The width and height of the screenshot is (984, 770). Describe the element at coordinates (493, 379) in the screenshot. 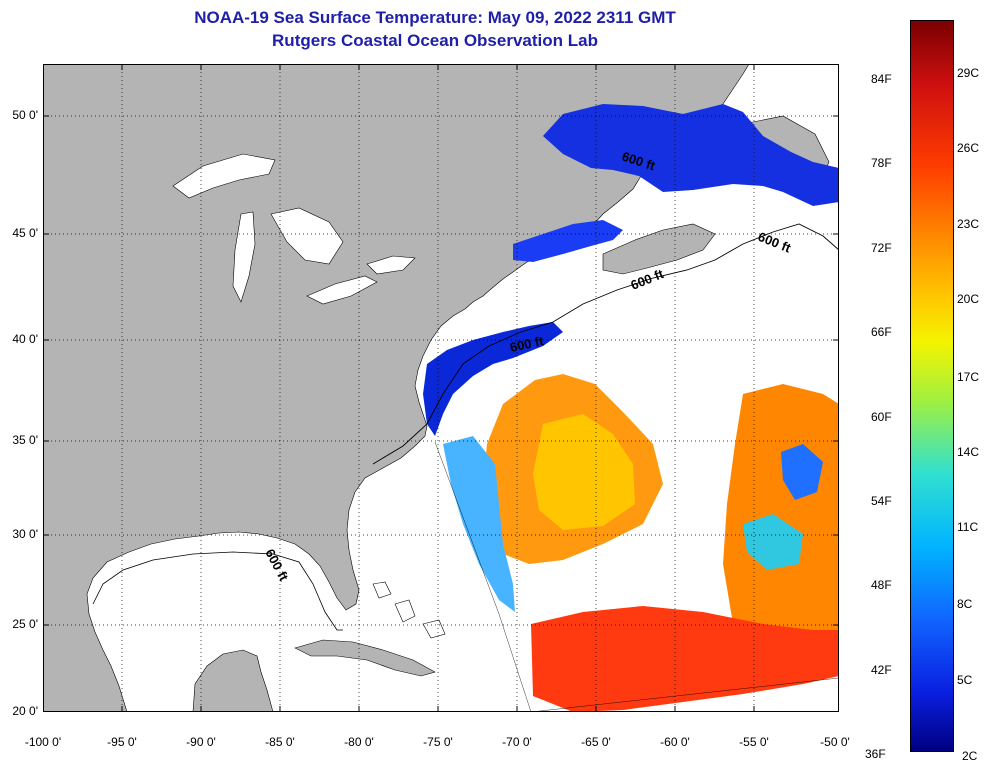

I see `sst-cold-shelf` at that location.